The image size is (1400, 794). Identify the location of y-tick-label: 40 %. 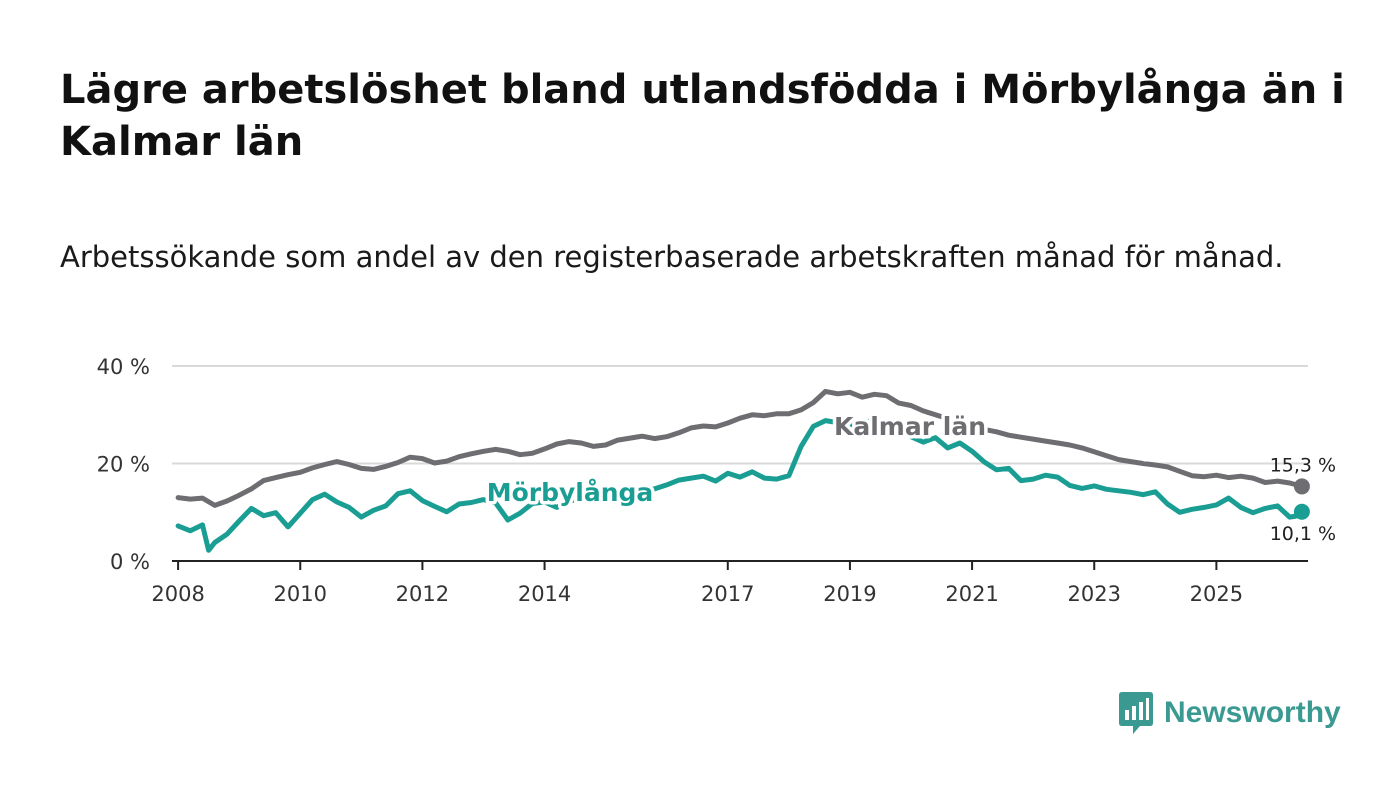
(123, 367).